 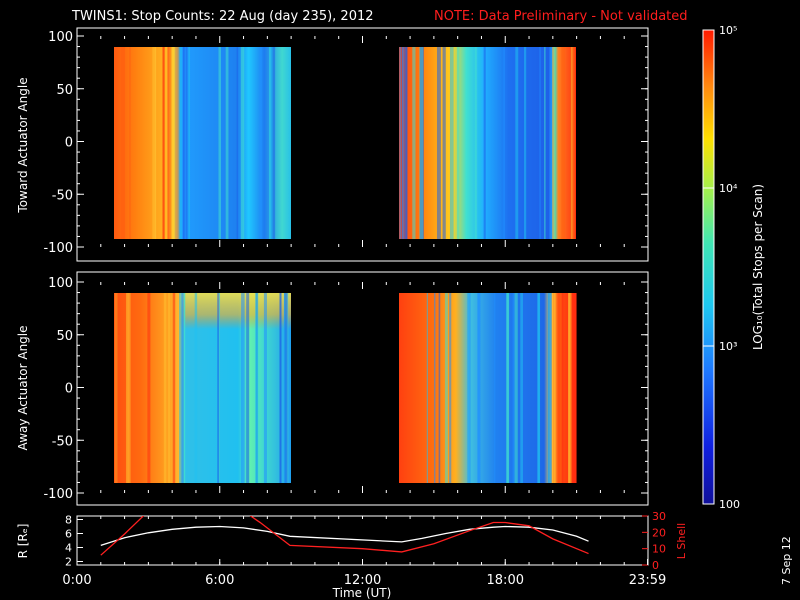 What do you see at coordinates (708, 267) in the screenshot?
I see `colorbar-gradient` at bounding box center [708, 267].